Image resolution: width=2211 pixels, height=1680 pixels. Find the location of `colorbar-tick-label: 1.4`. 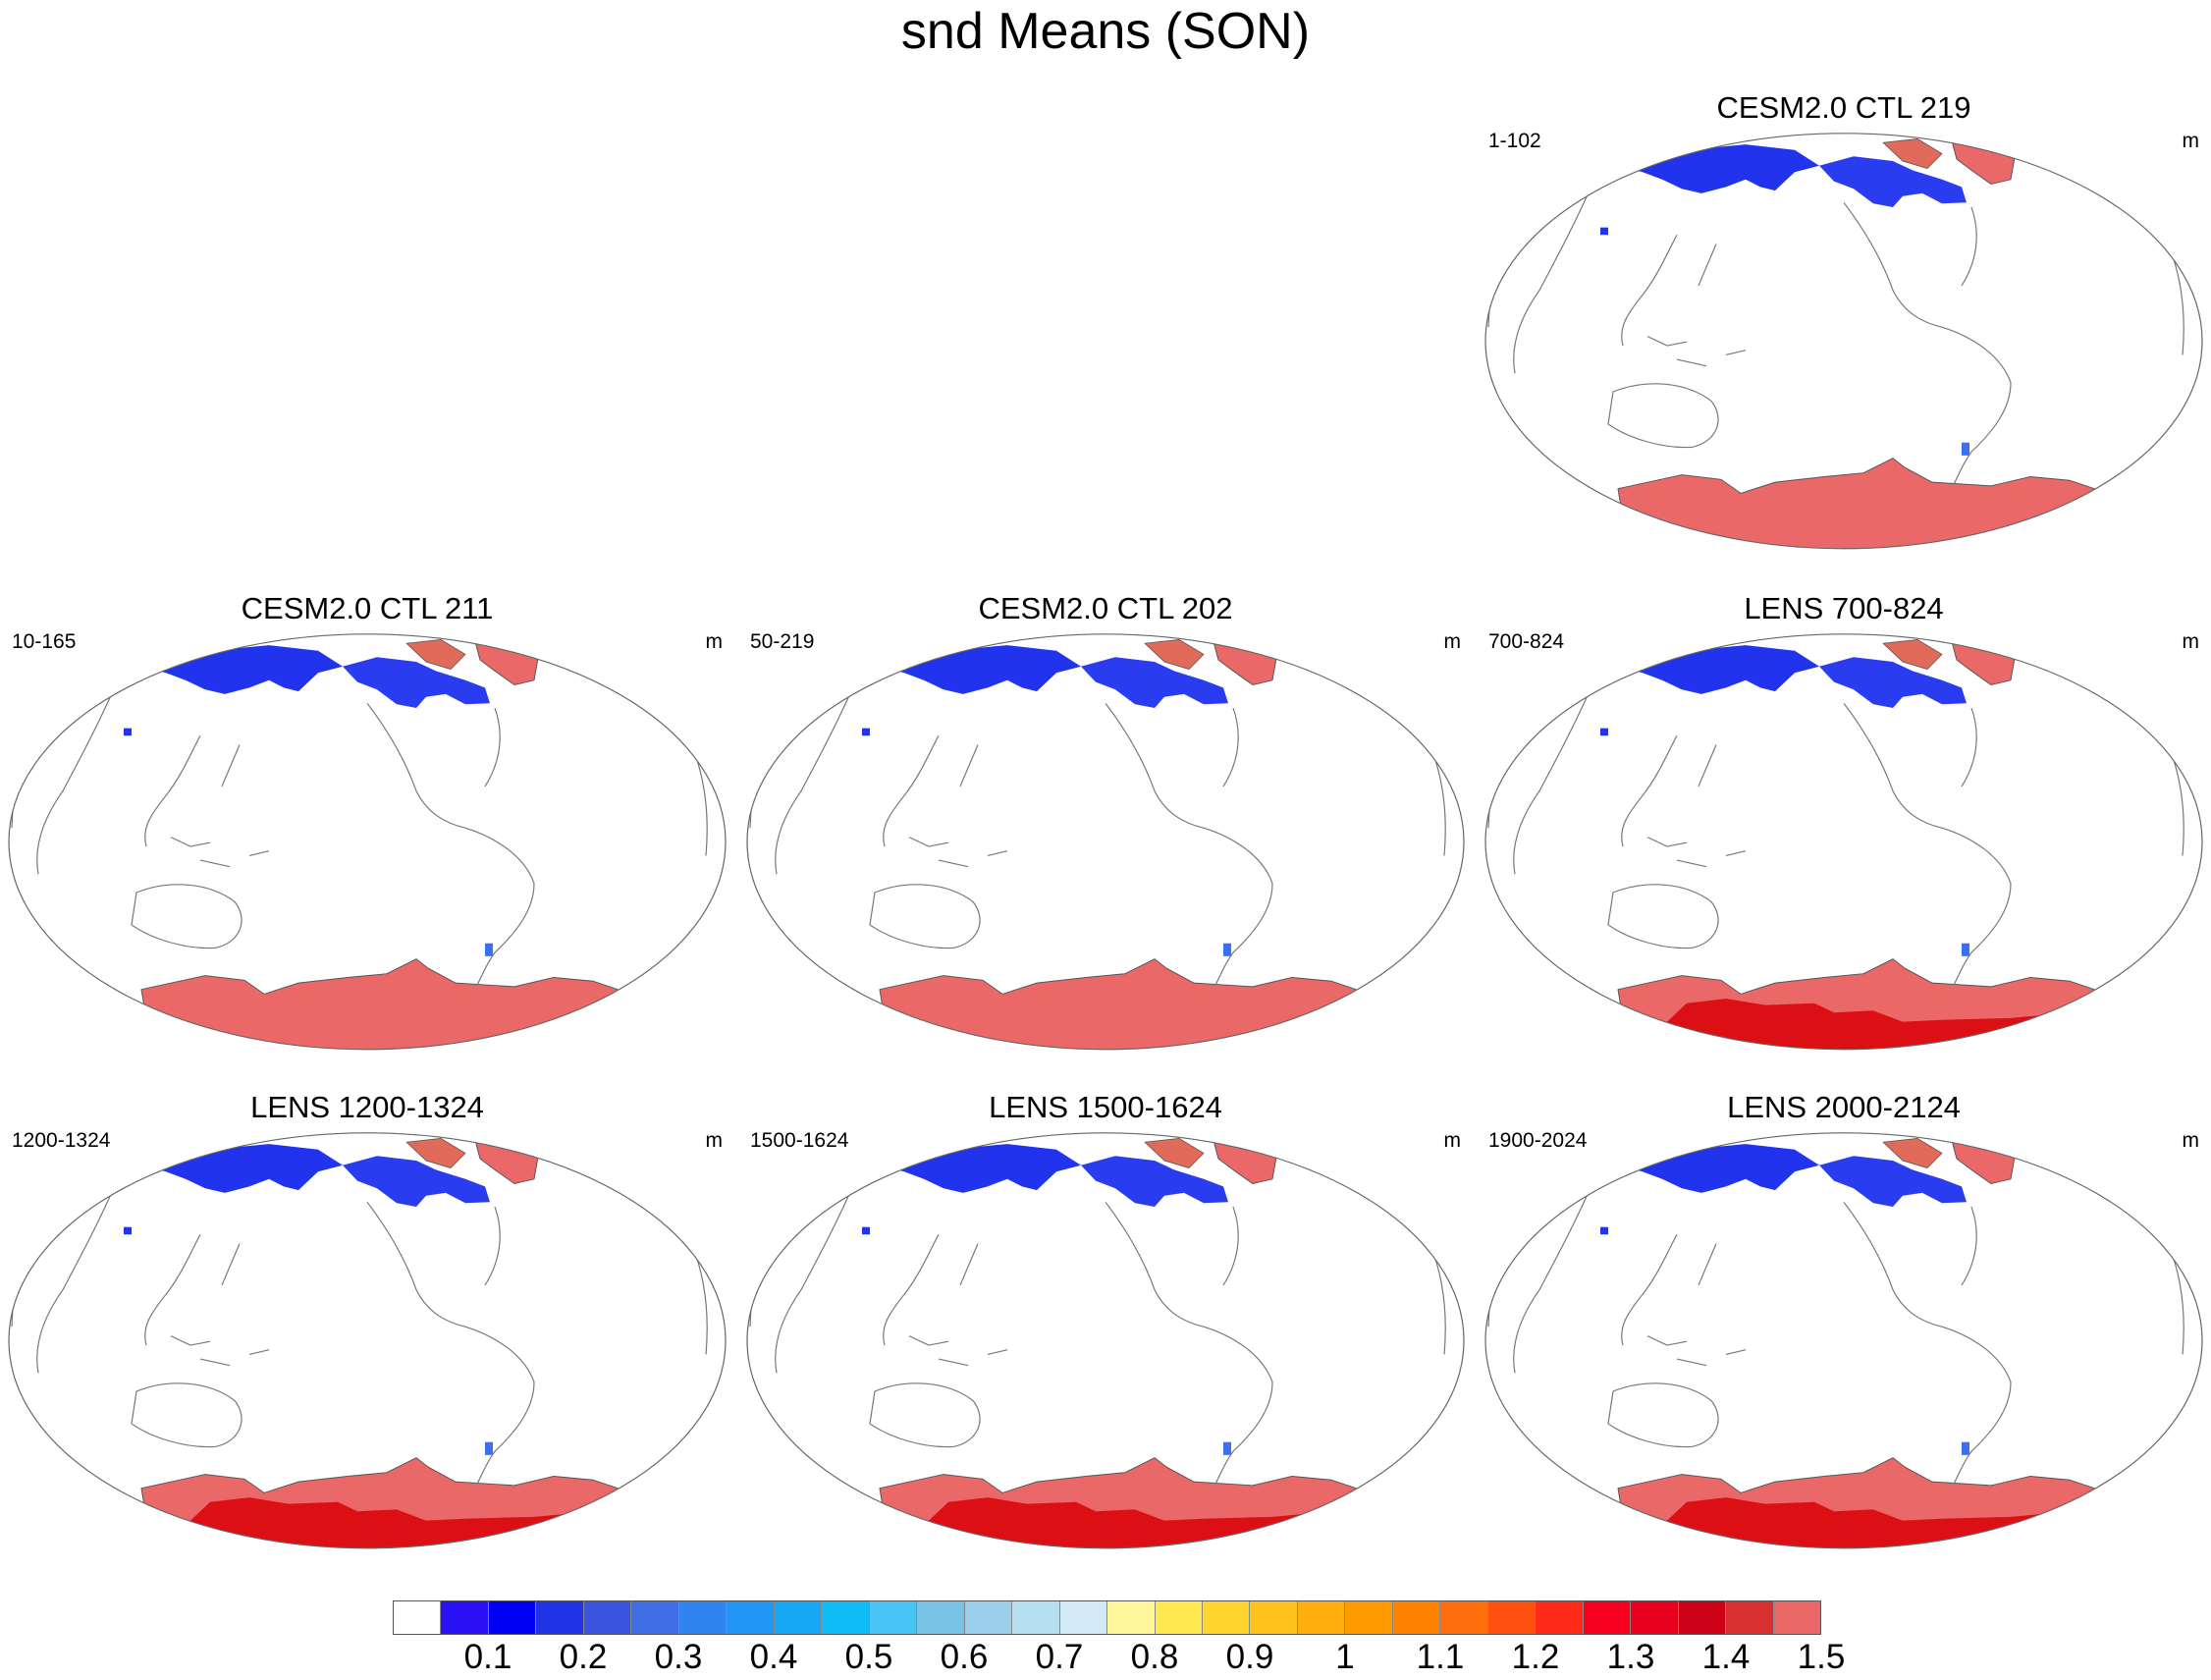

colorbar-tick-label: 1.4 is located at coordinates (1726, 1657).